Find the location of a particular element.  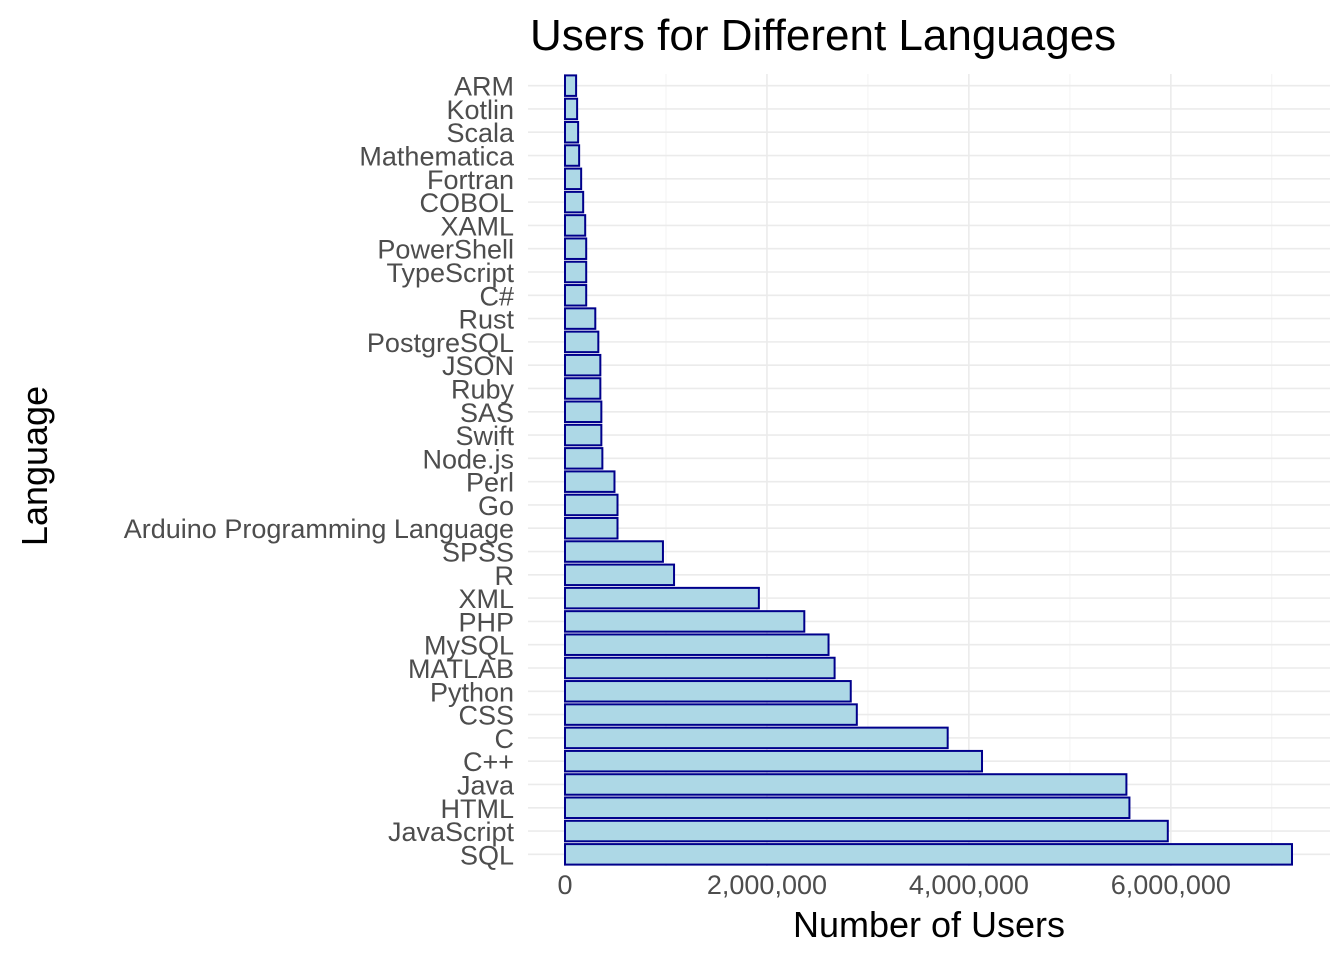

category-label: SPSS is located at coordinates (478, 553).